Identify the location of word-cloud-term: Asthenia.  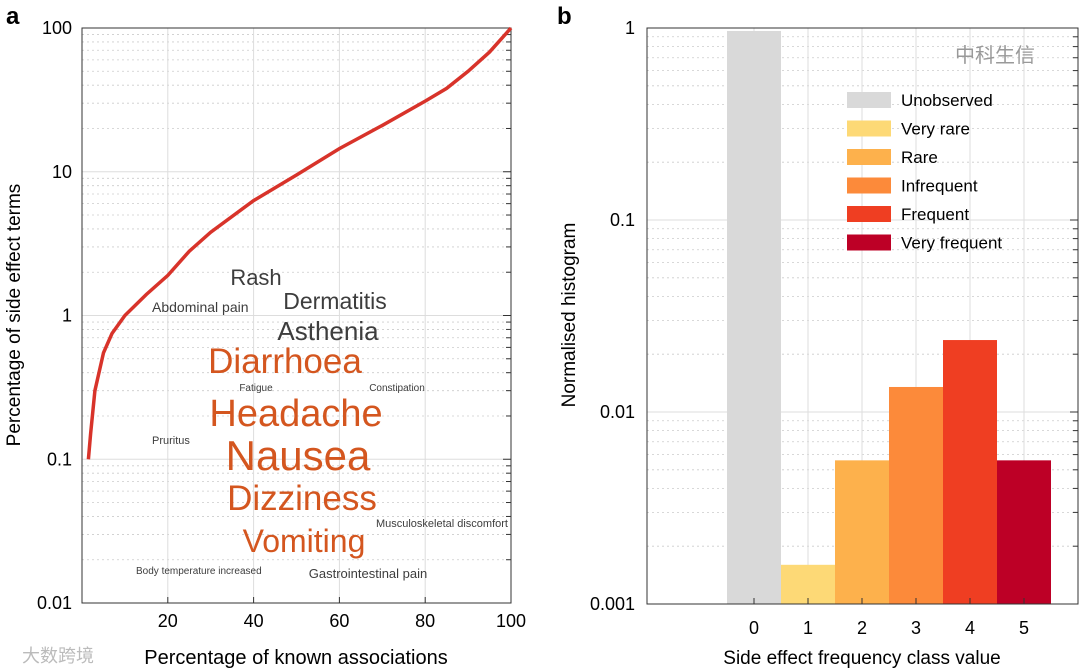
(328, 331).